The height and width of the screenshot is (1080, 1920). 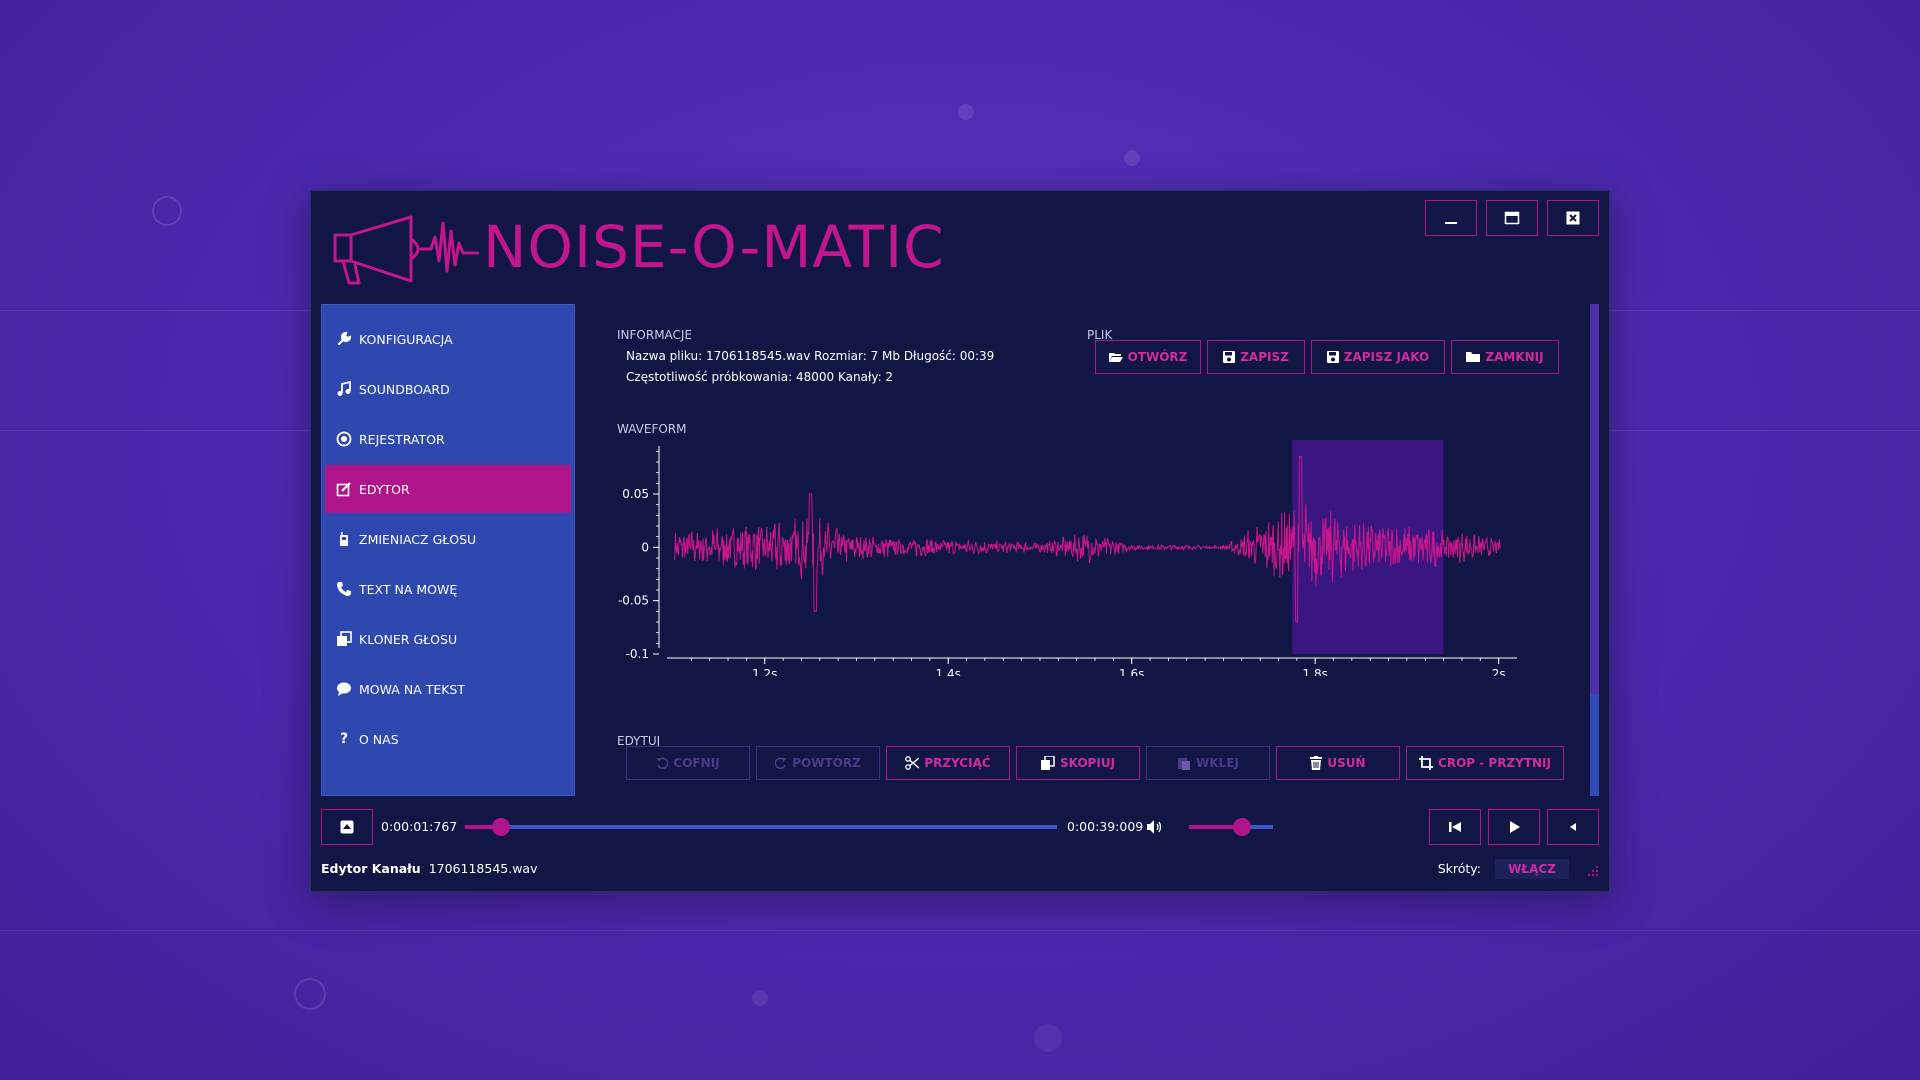 I want to click on scissors-icon, so click(x=912, y=763).